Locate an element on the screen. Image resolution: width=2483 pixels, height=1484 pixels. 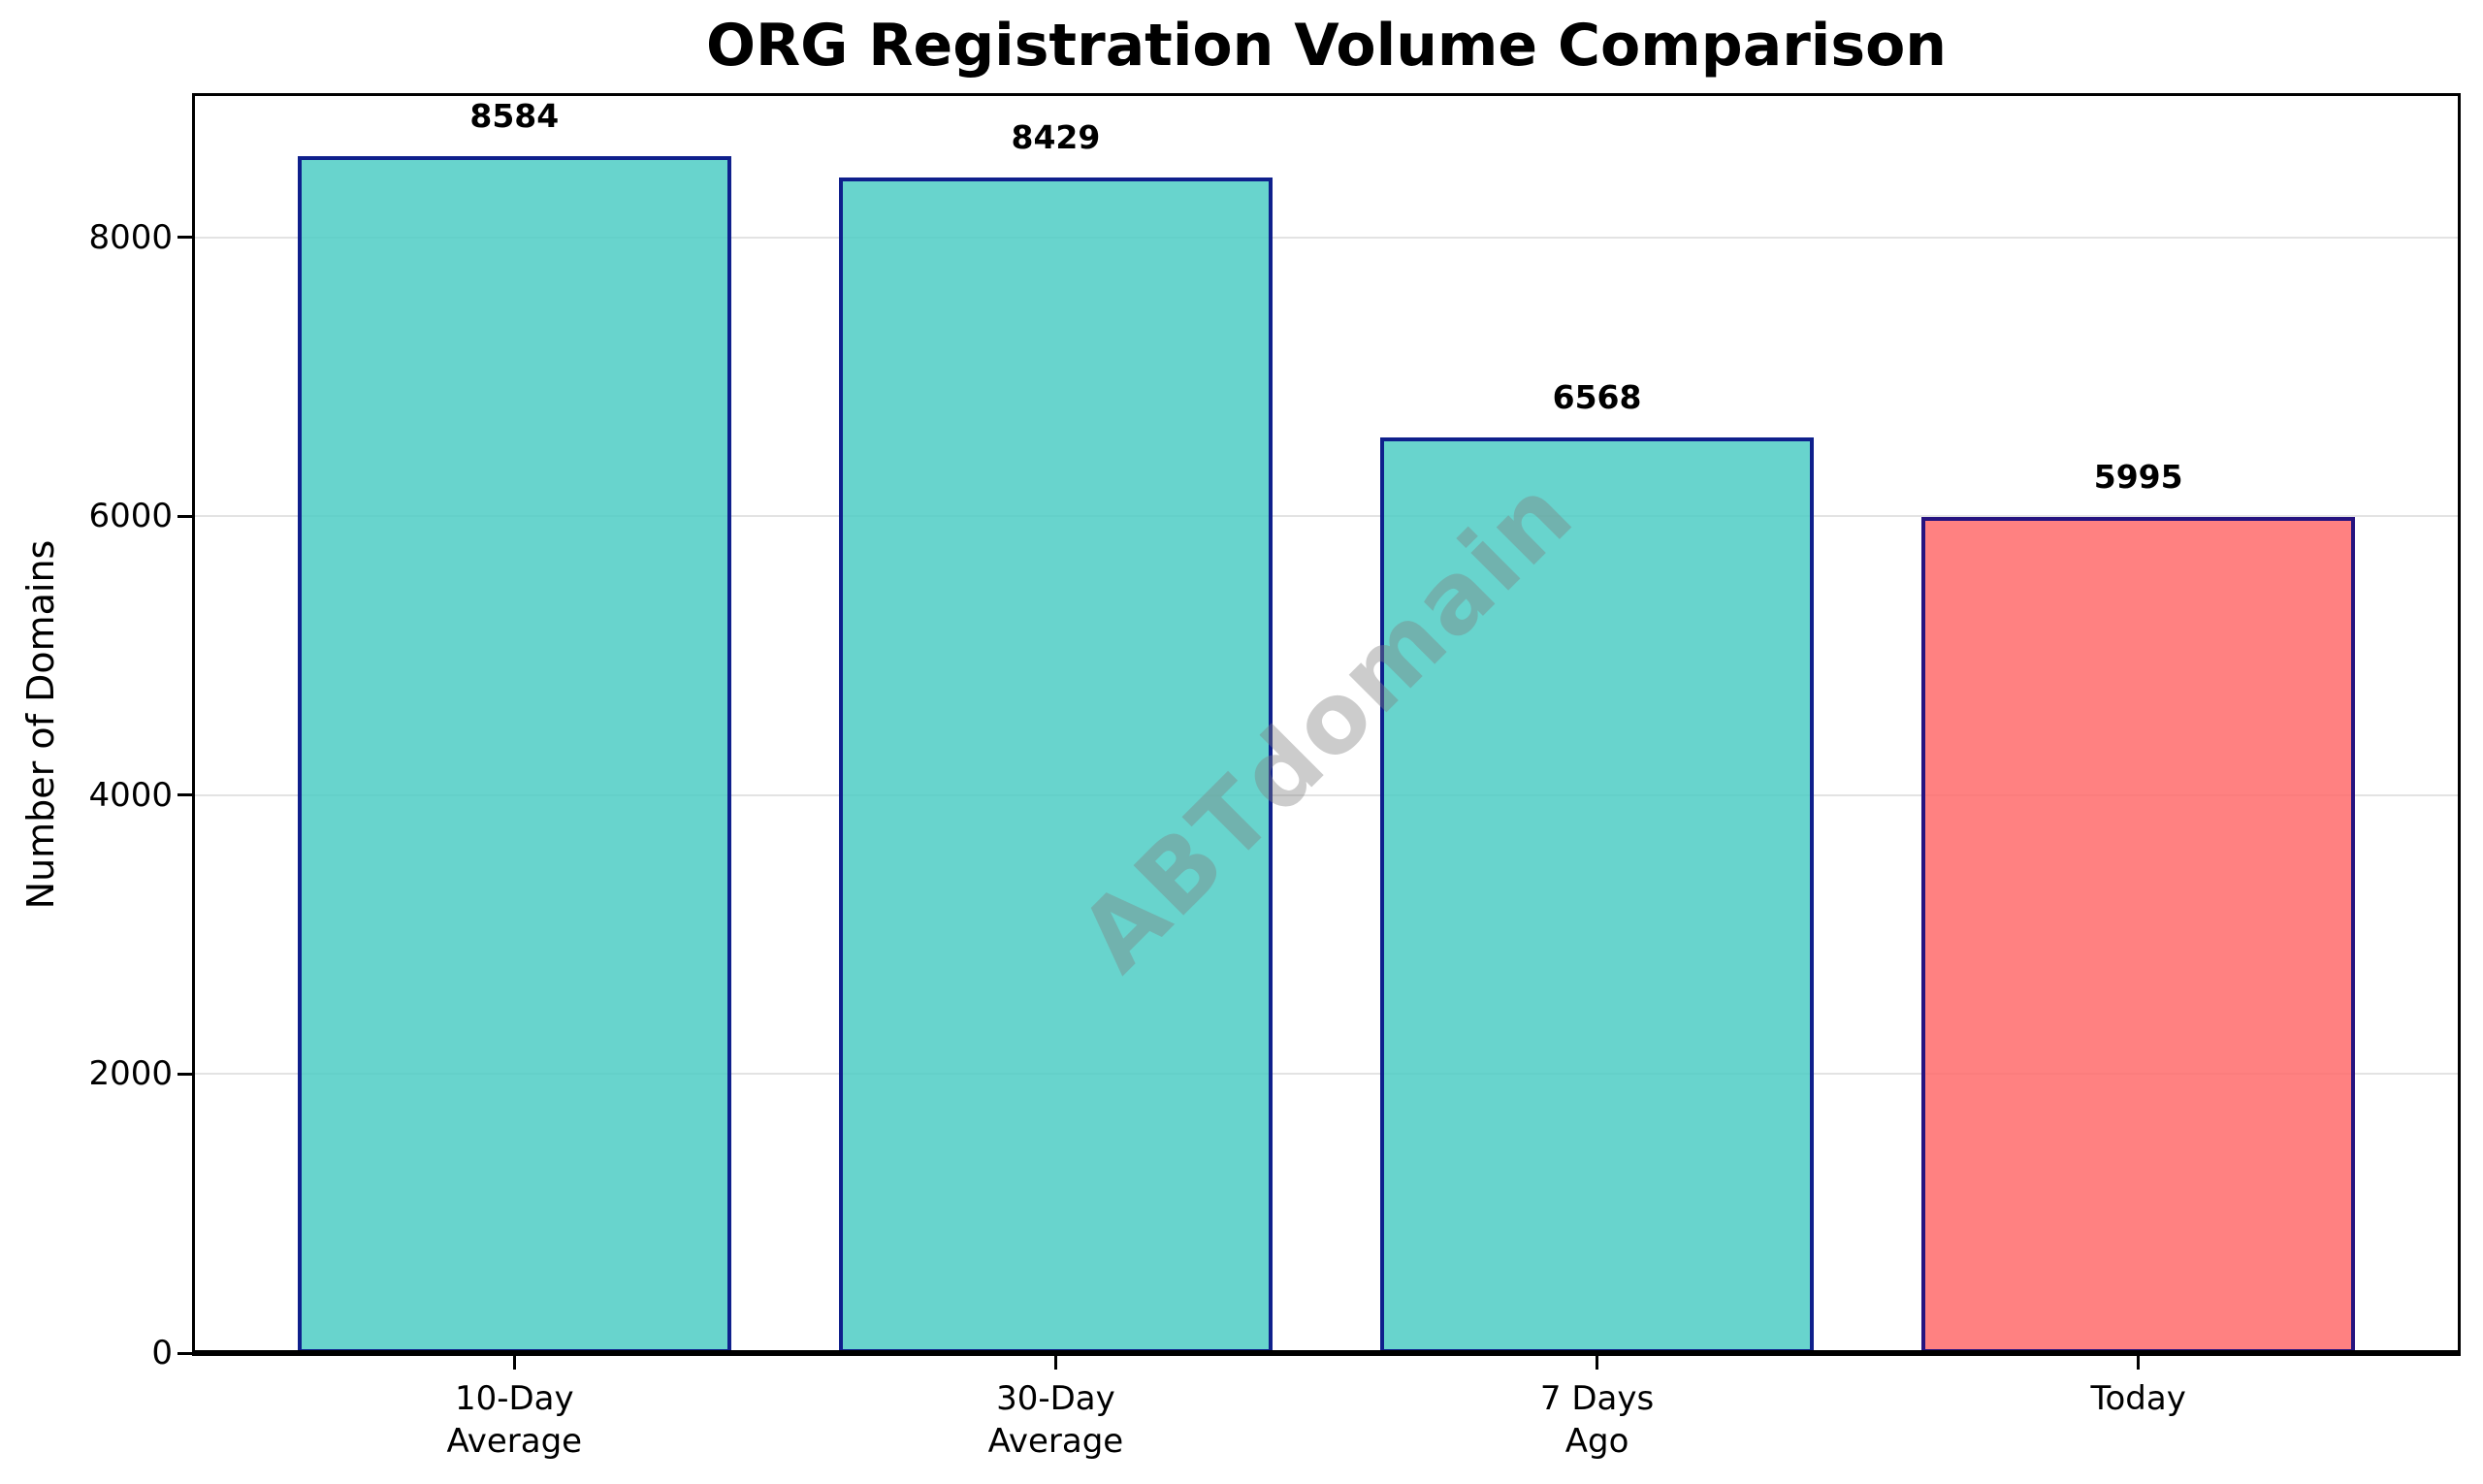
bar-value-label: 8429 is located at coordinates (1056, 136).